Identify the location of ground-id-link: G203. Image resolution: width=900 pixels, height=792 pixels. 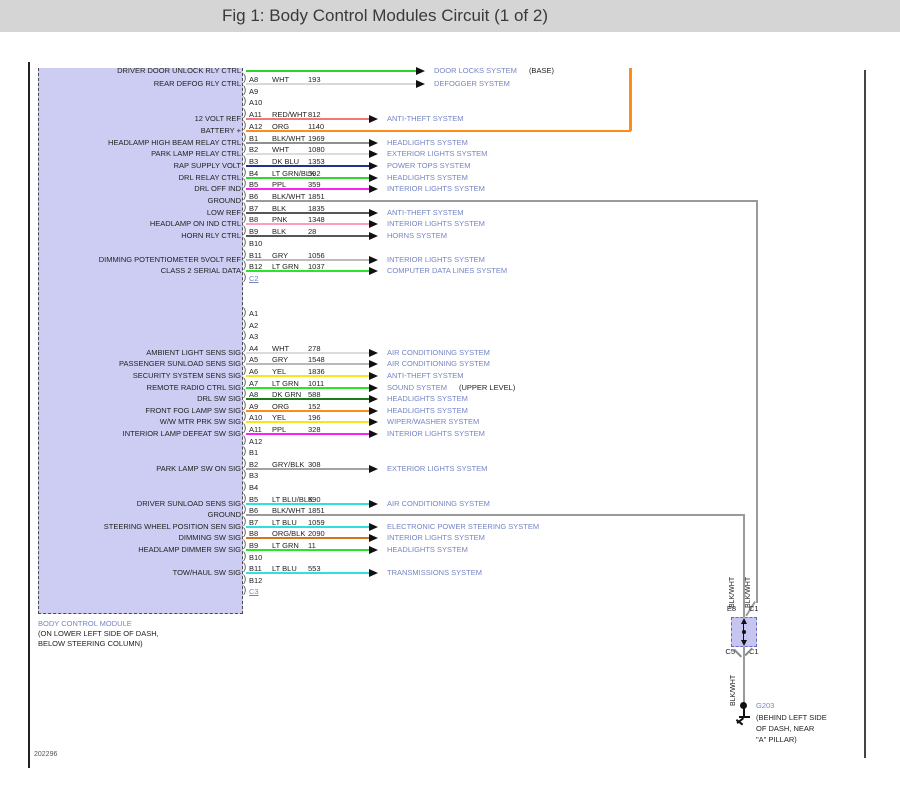
(765, 705).